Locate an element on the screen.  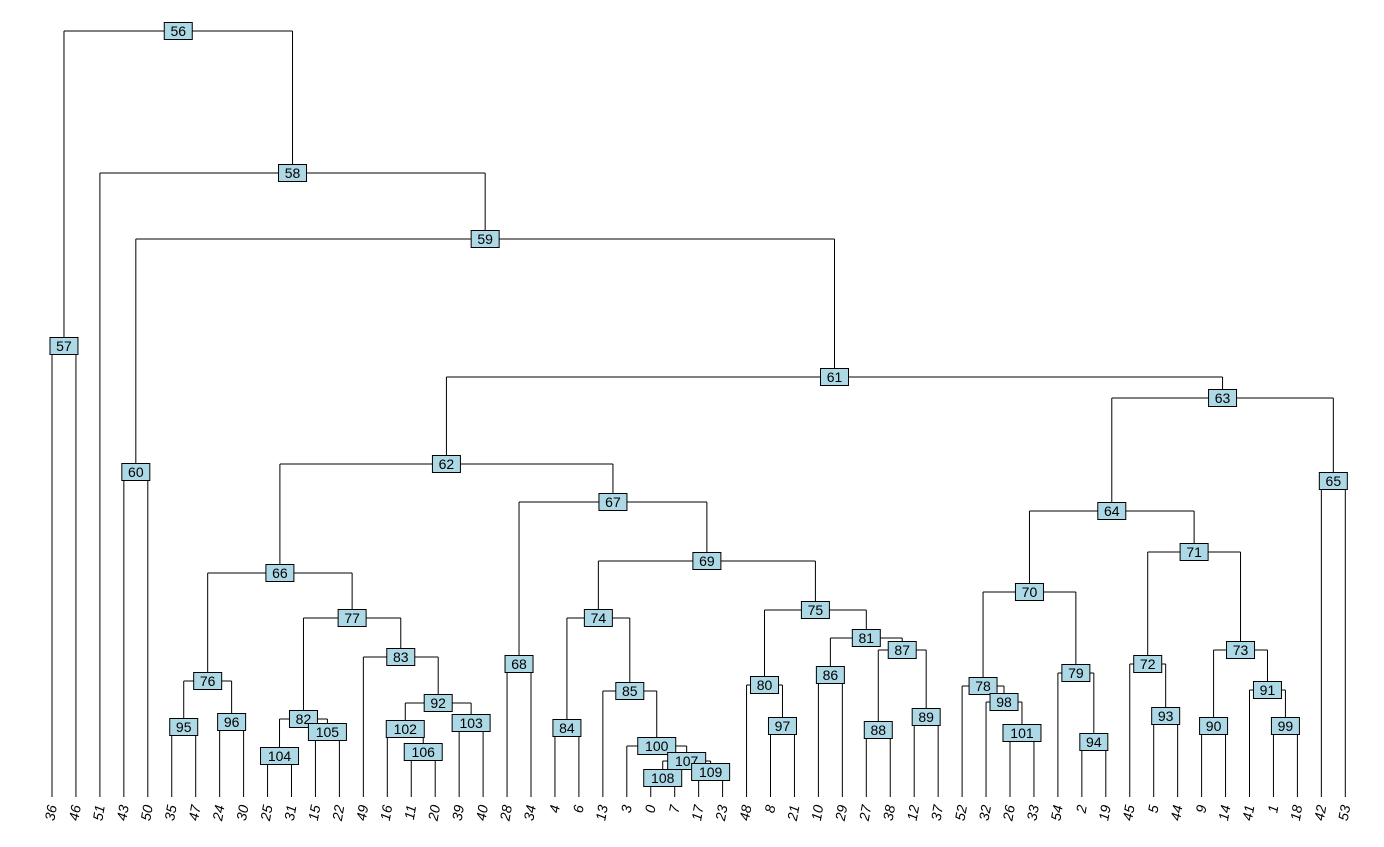
node-77: 77 is located at coordinates (352, 618).